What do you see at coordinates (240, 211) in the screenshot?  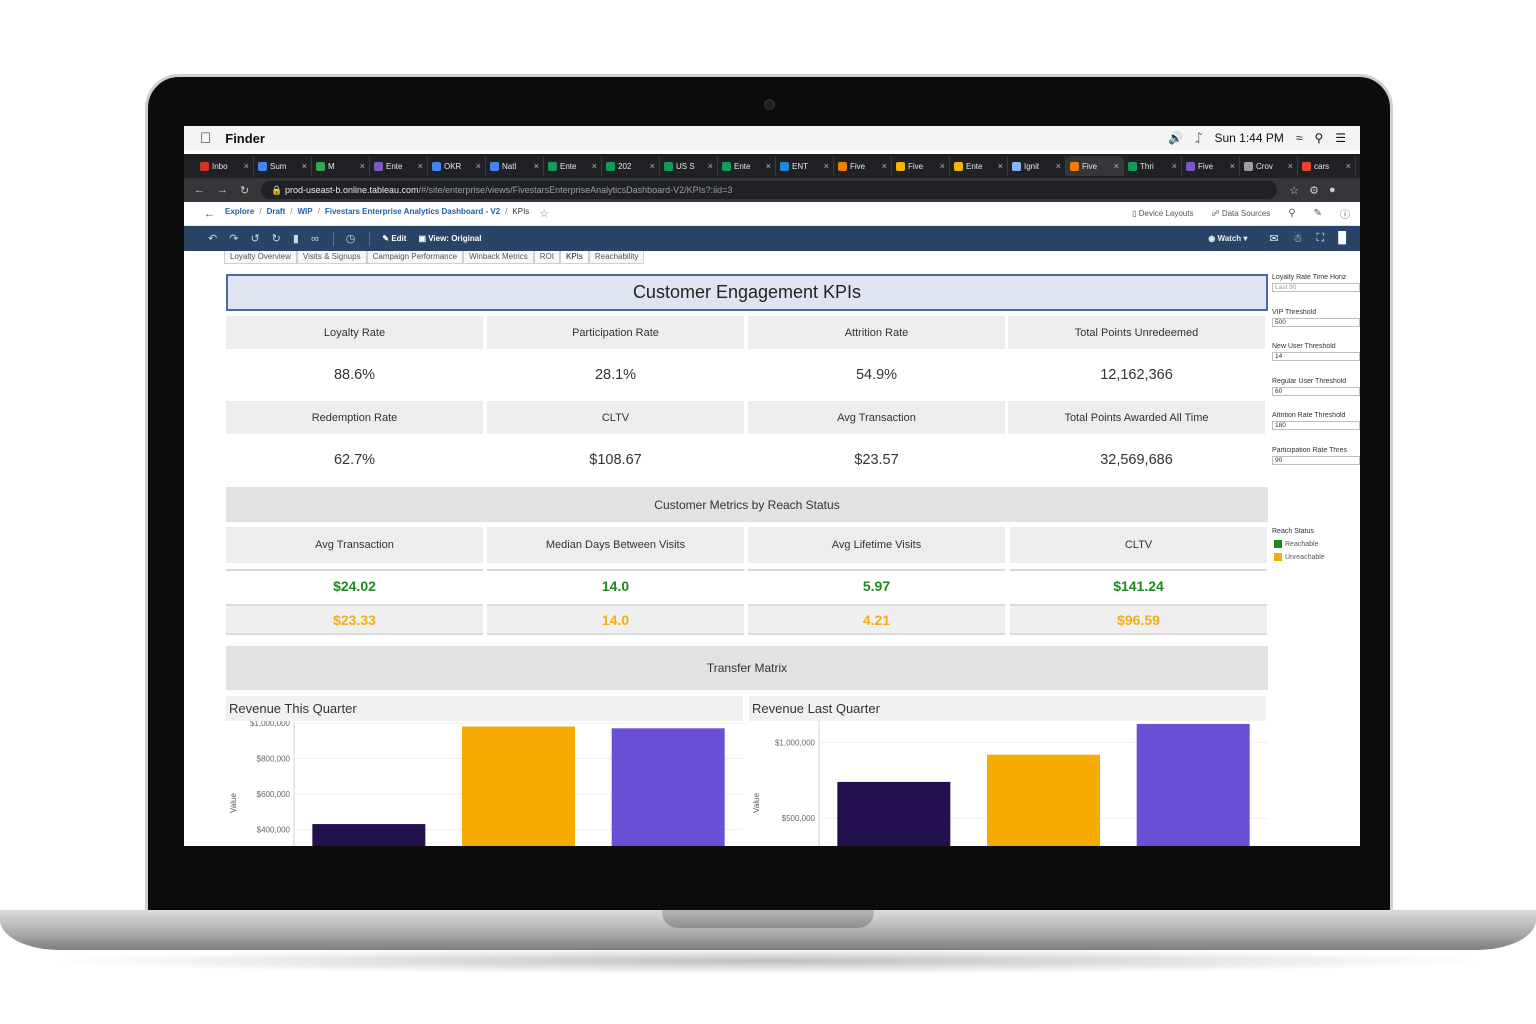 I see `breadcrumb-explore: Explore` at bounding box center [240, 211].